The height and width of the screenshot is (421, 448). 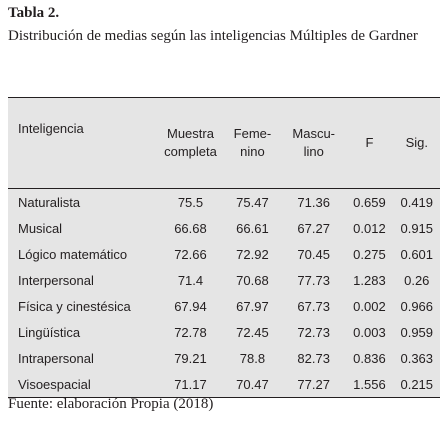 I want to click on row-label: Física y cinestésica, so click(x=74, y=306).